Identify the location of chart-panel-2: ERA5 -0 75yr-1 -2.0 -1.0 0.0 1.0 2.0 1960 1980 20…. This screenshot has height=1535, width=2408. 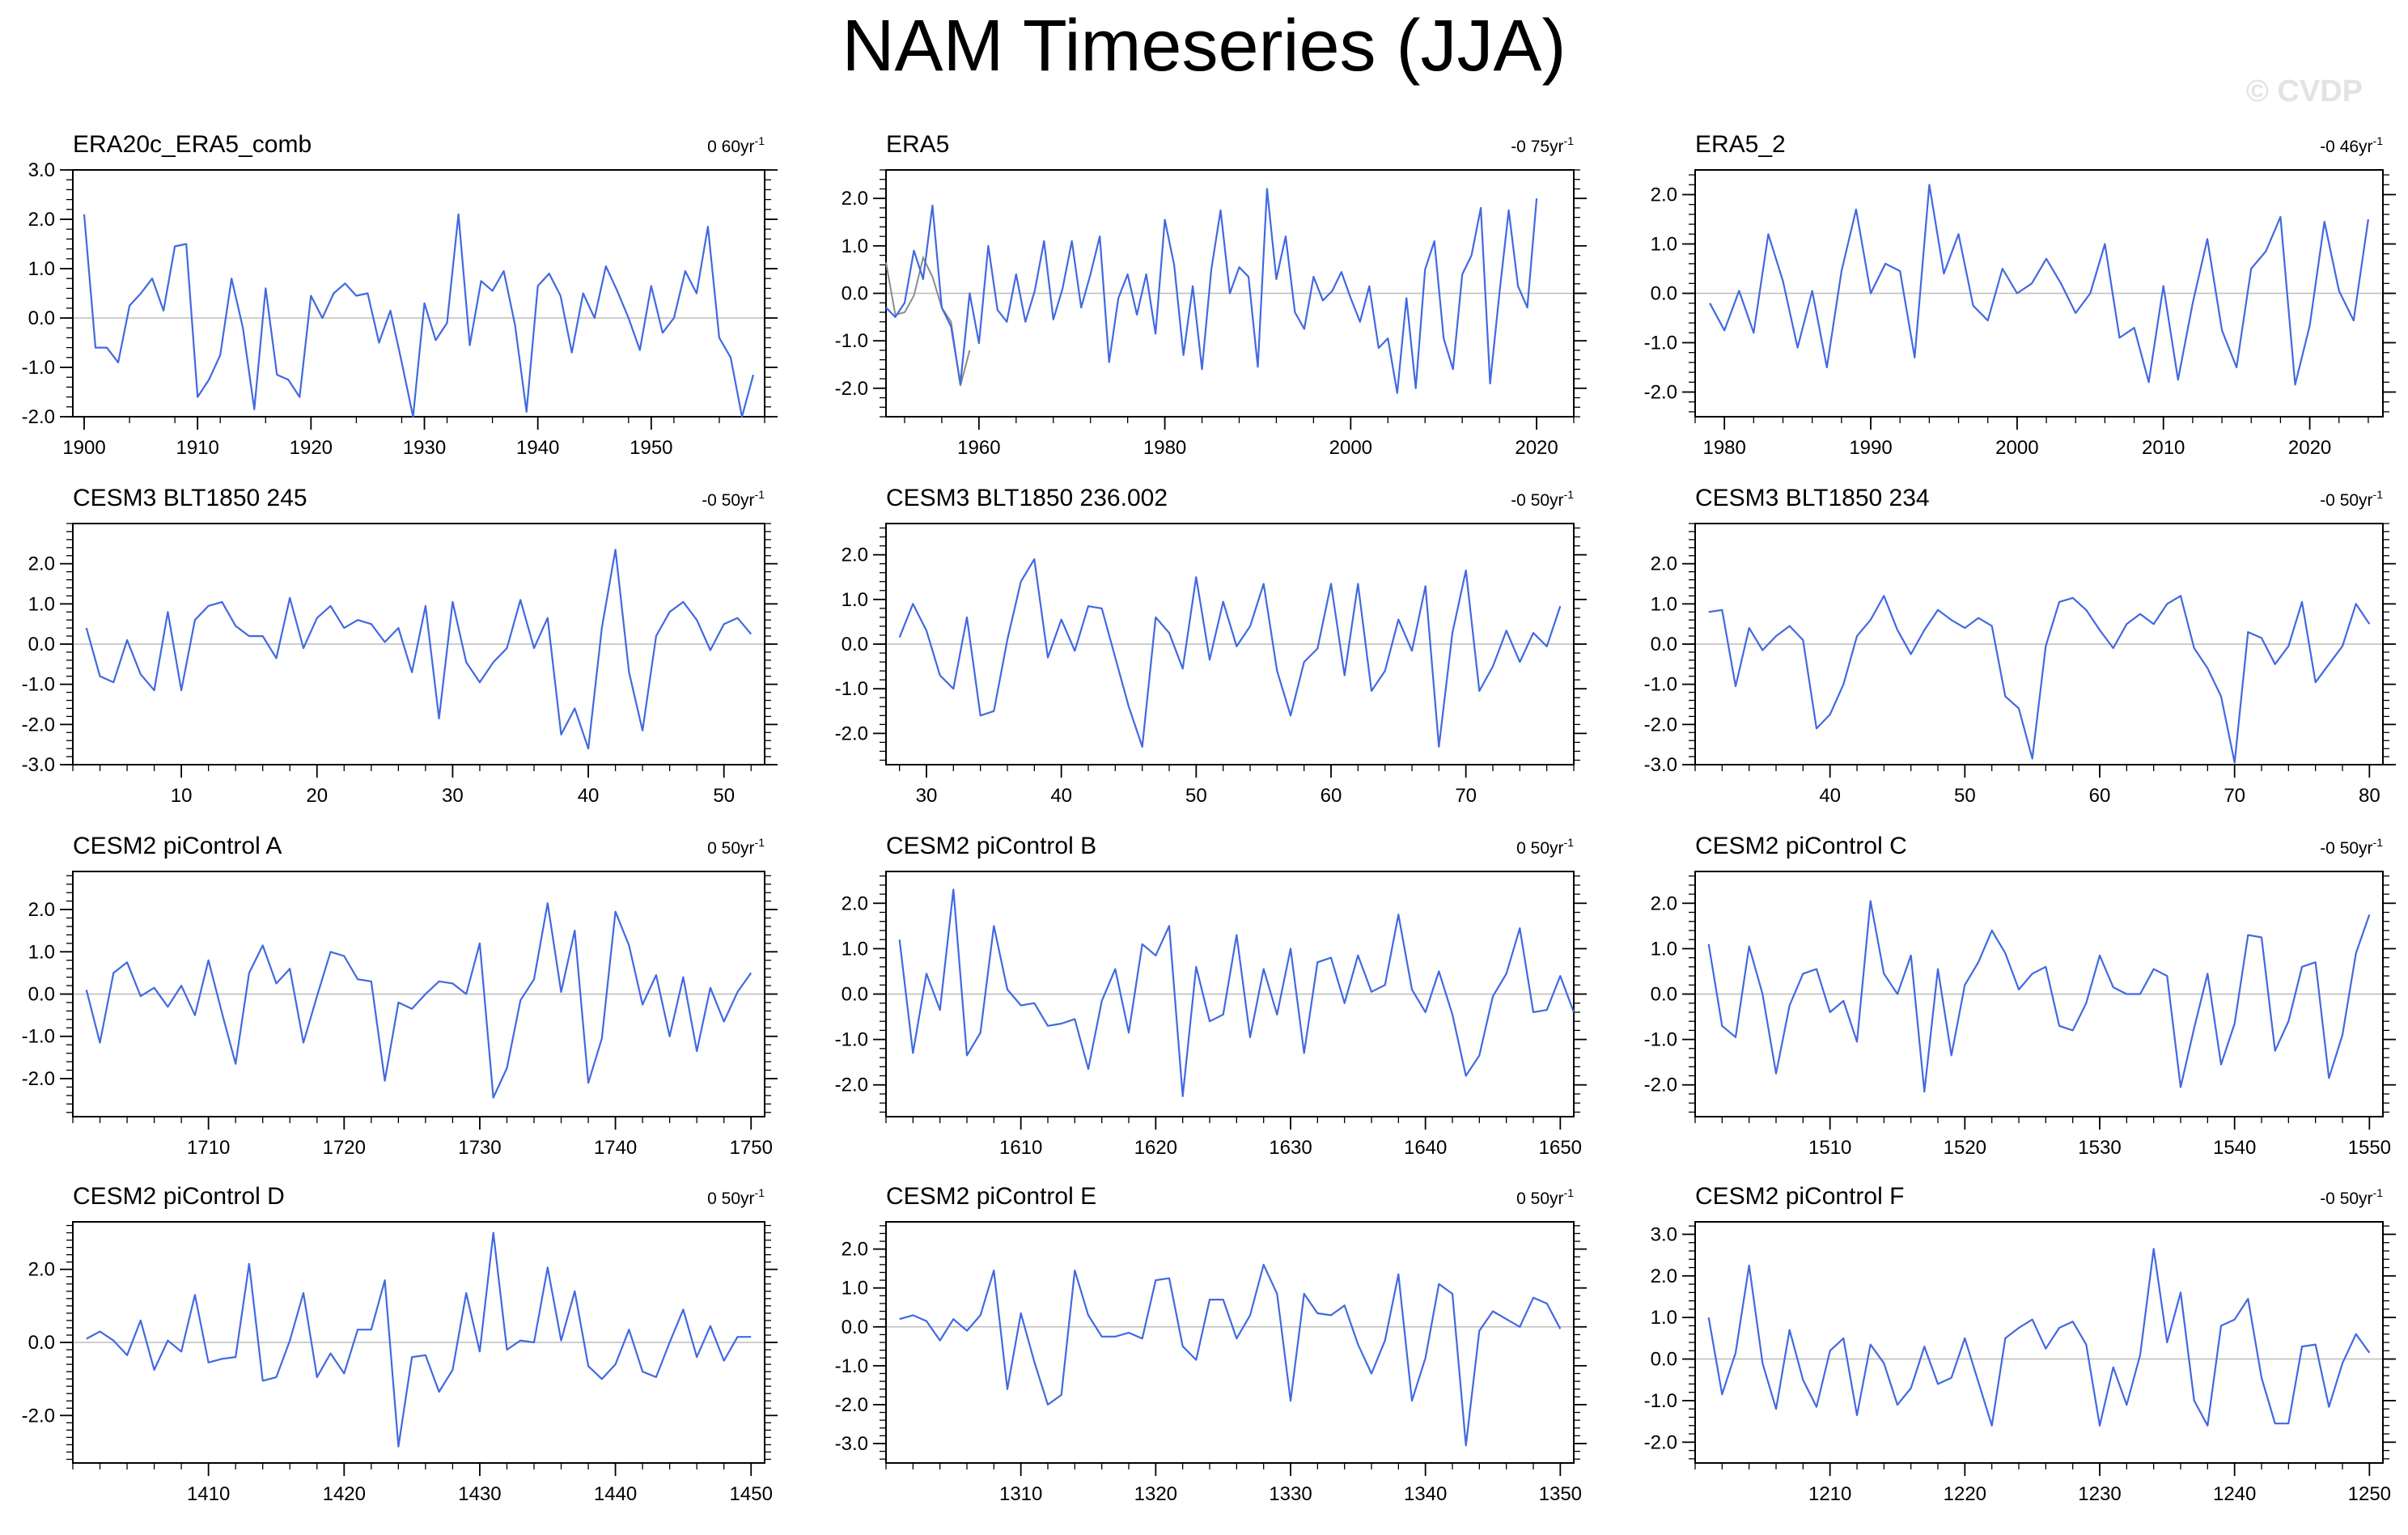
(1211, 295).